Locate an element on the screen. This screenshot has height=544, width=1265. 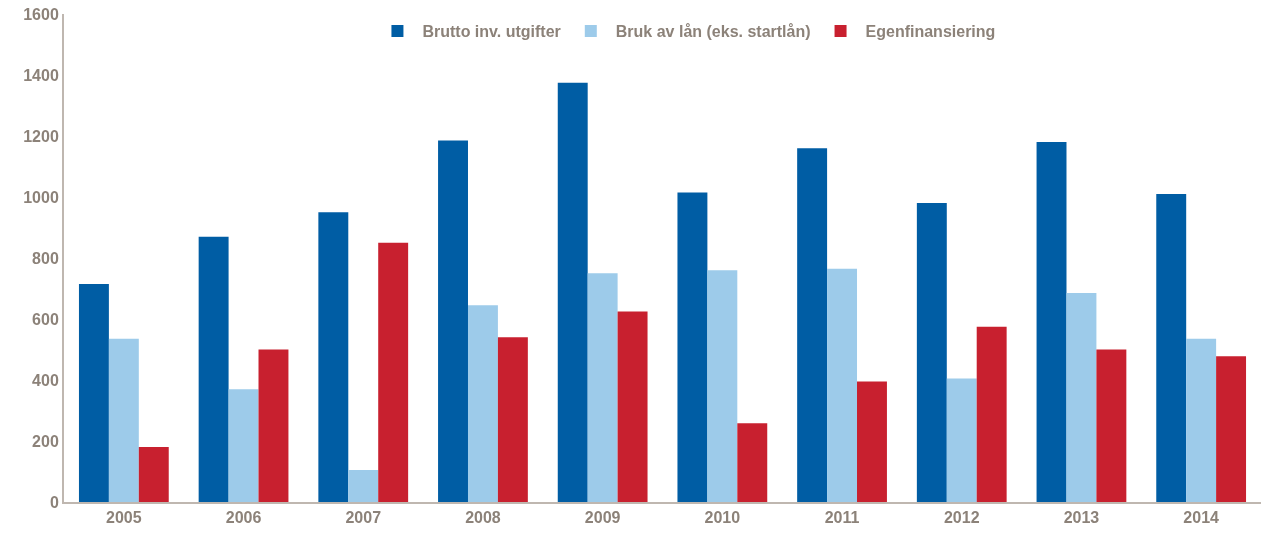
x-tick-label: 2007 is located at coordinates (363, 518).